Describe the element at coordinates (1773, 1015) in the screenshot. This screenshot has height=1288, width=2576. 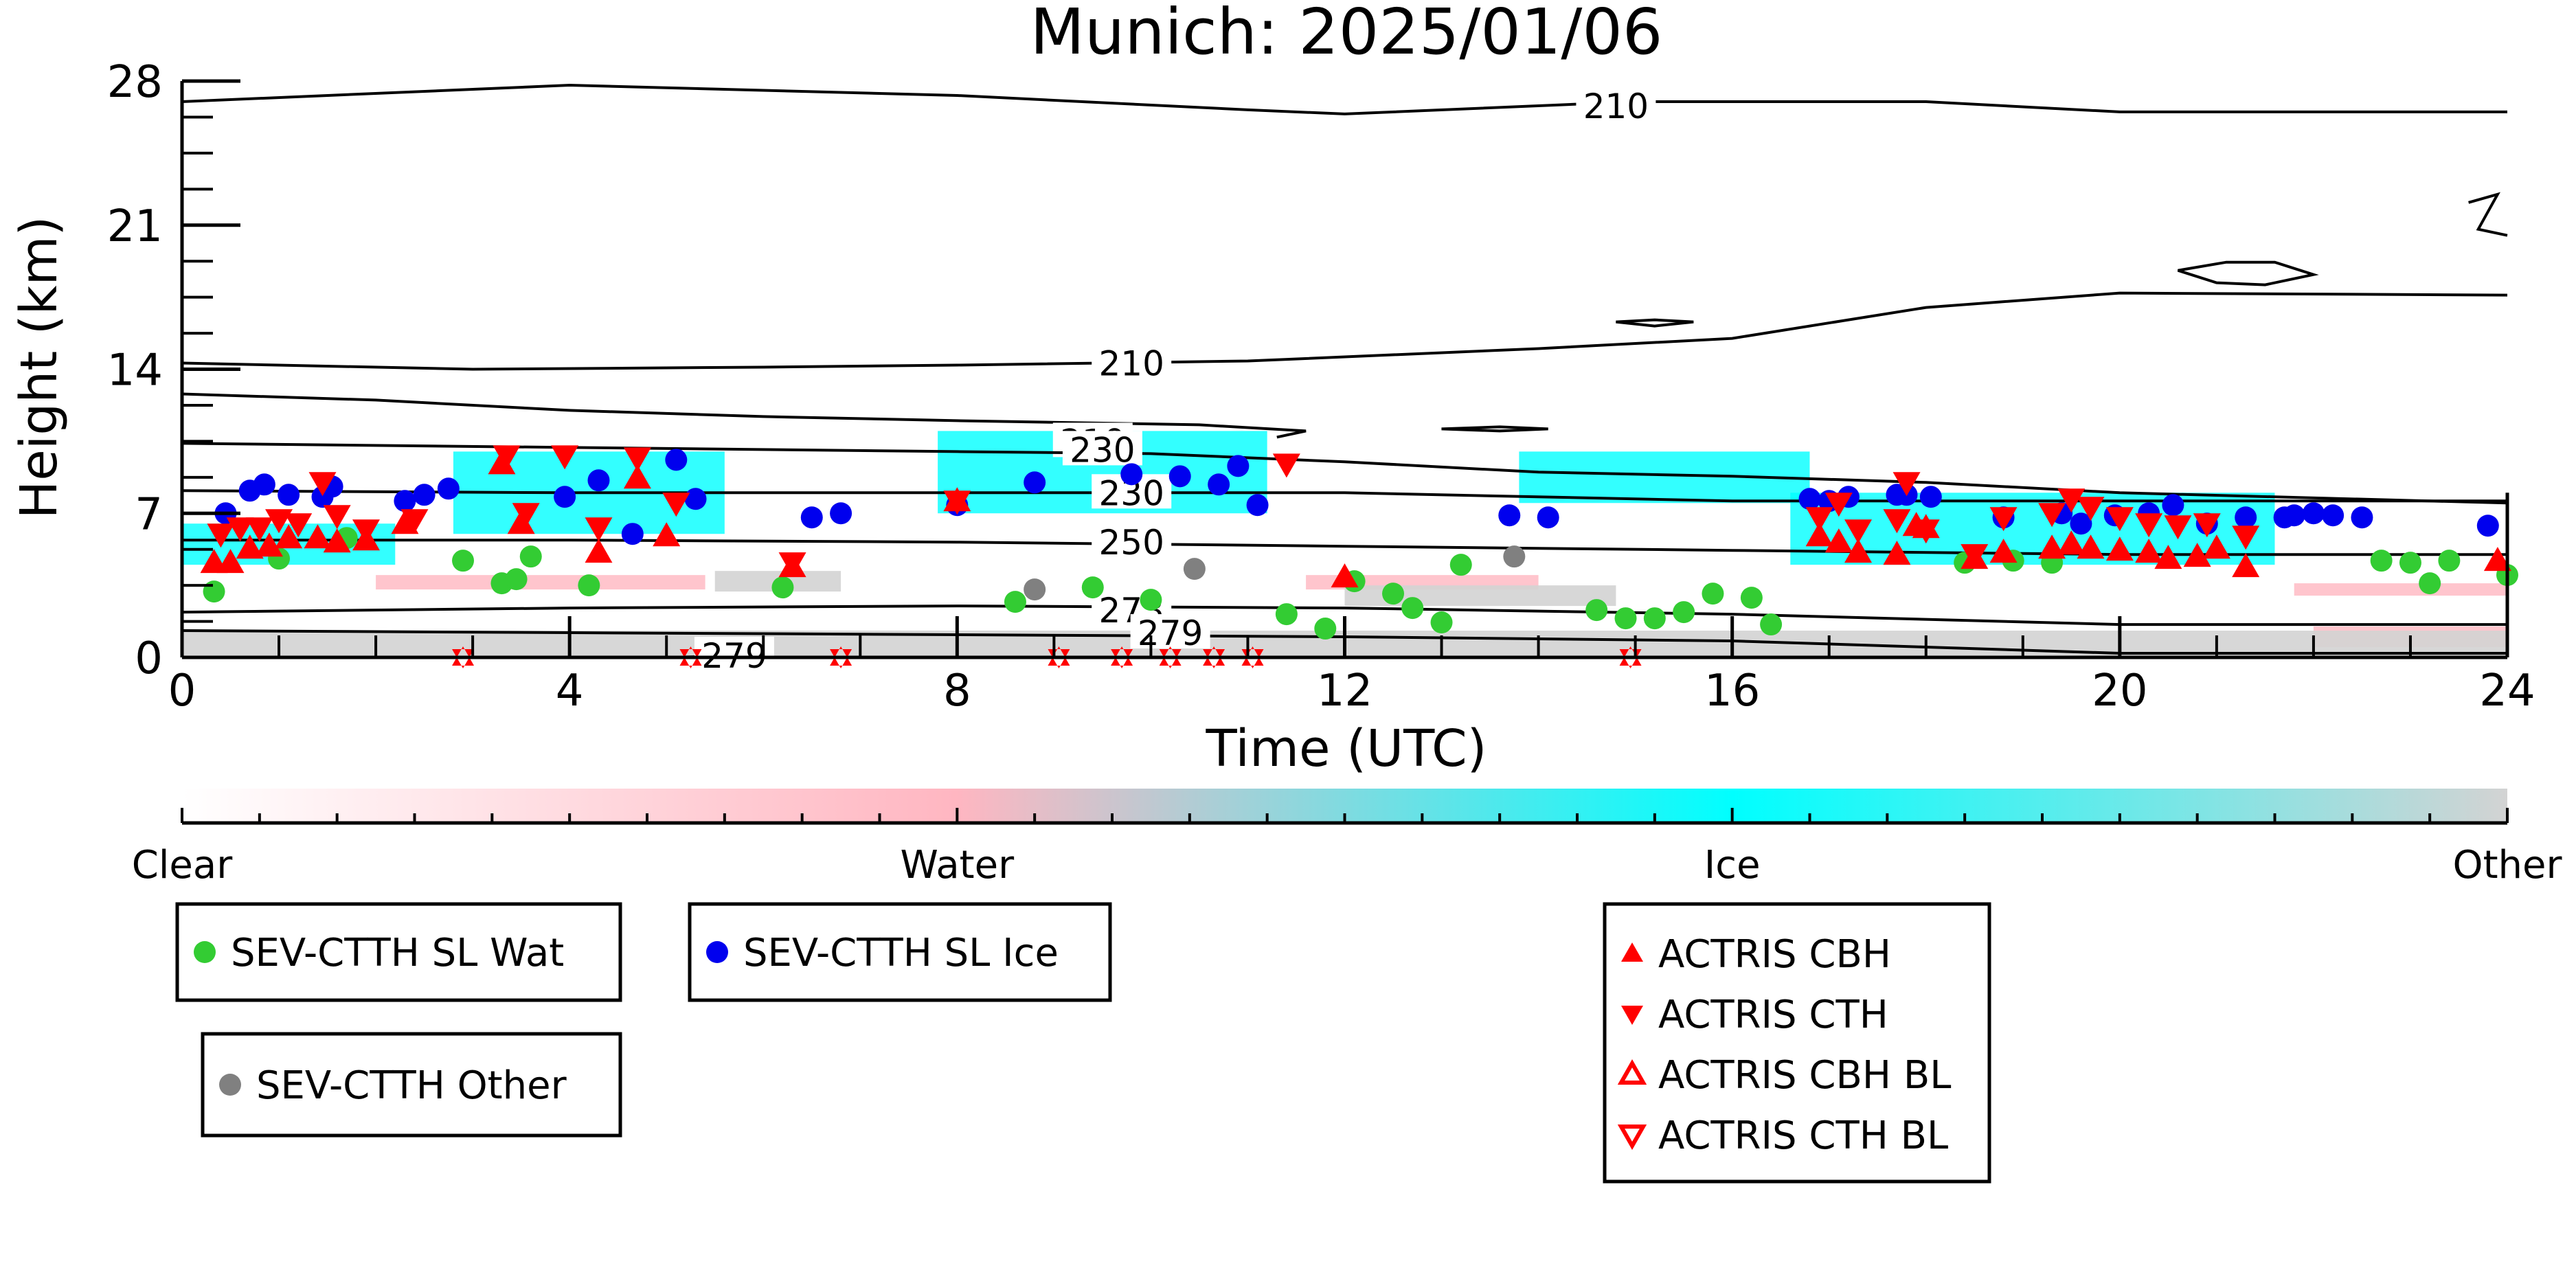
I see `legend-label: ACTRIS CTH` at that location.